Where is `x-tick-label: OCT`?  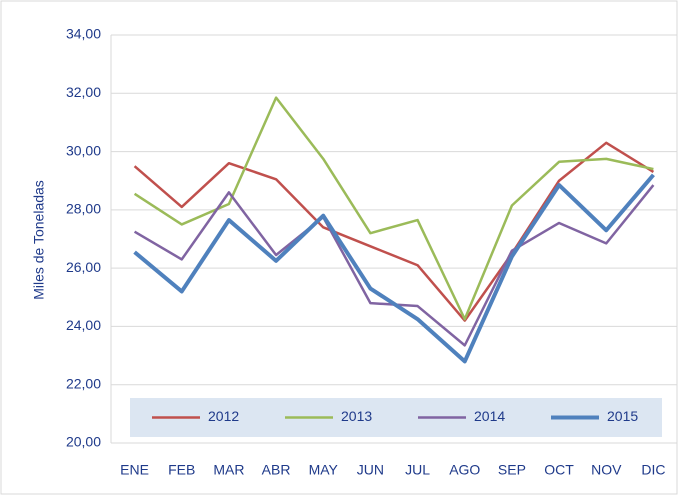
x-tick-label: OCT is located at coordinates (559, 470).